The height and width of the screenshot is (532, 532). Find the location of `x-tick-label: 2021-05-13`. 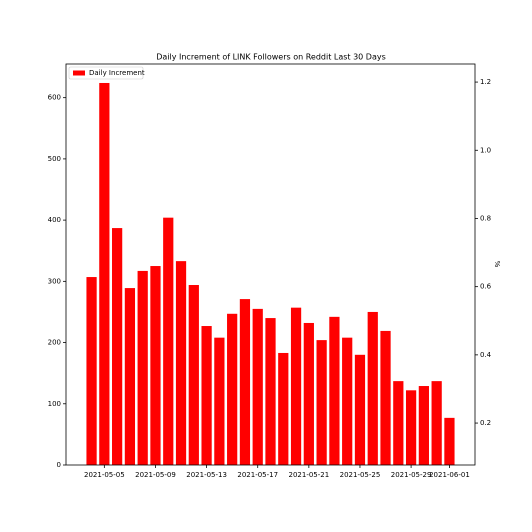

x-tick-label: 2021-05-13 is located at coordinates (206, 475).